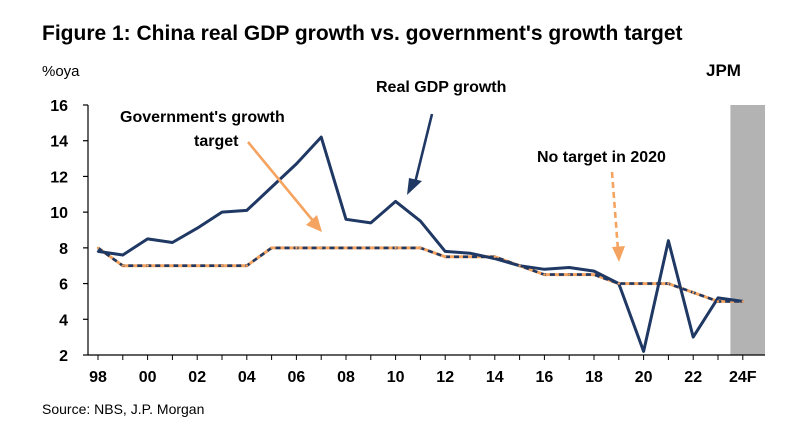  Describe the element at coordinates (594, 377) in the screenshot. I see `x-tick-label: 18` at that location.